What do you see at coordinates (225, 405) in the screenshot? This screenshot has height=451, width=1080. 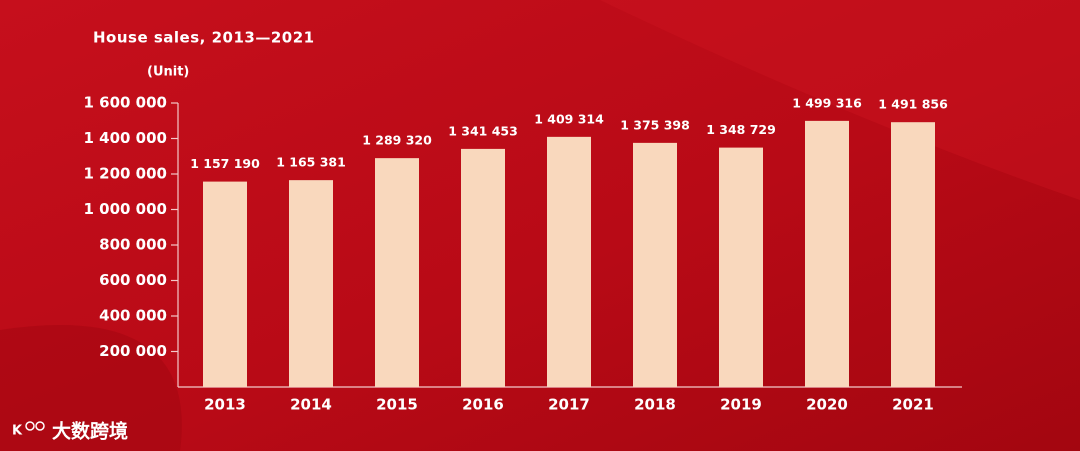 I see `x-tick-label: 2013` at bounding box center [225, 405].